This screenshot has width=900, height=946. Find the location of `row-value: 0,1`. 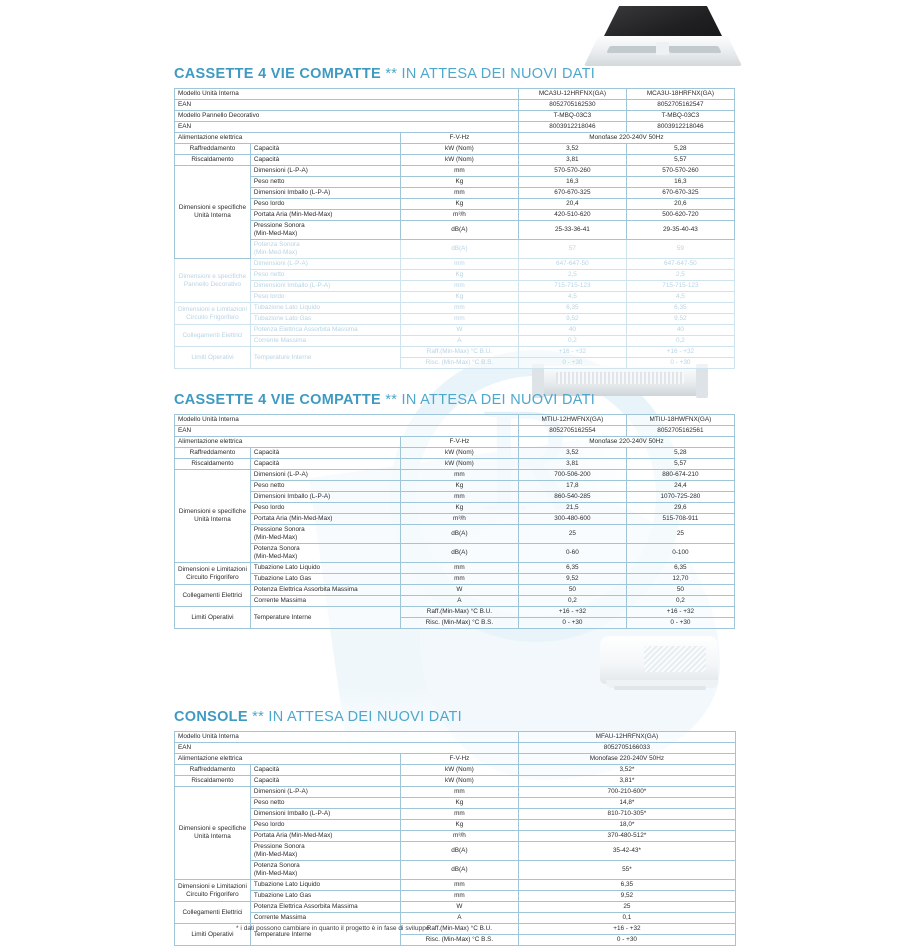

row-value: 0,1 is located at coordinates (626, 918).